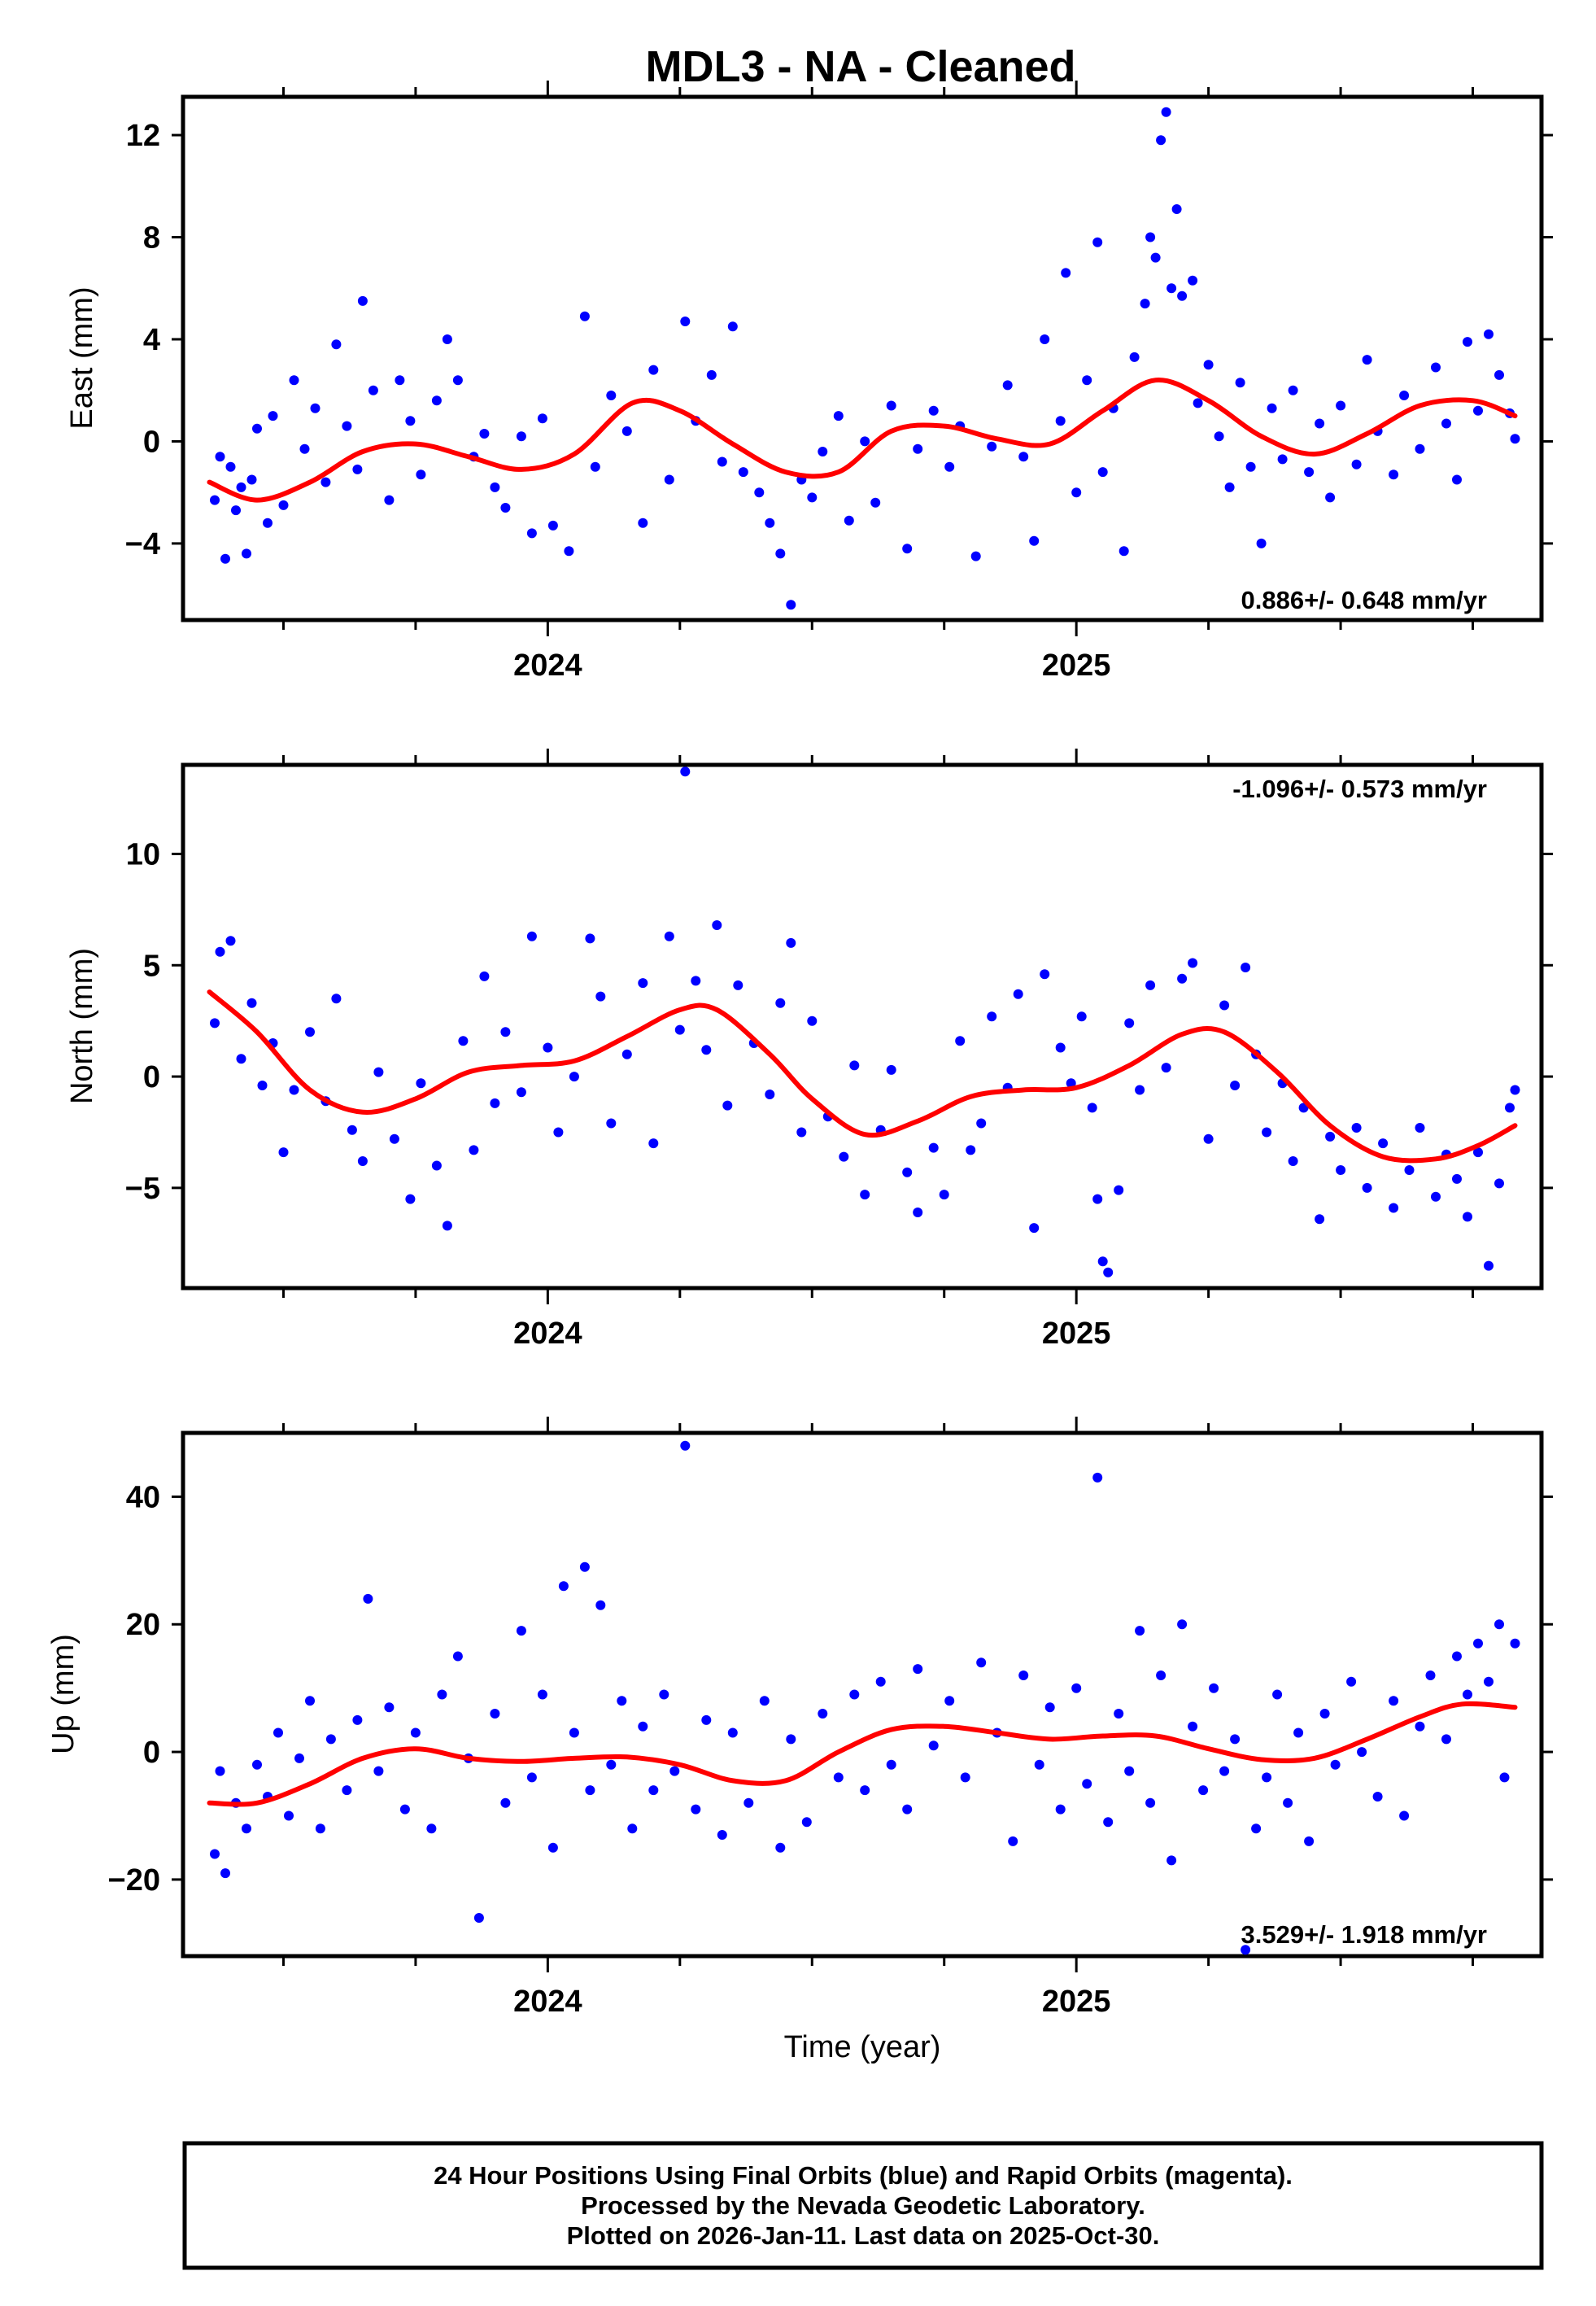  Describe the element at coordinates (862, 1076) in the screenshot. I see `north-fit-curve` at that location.